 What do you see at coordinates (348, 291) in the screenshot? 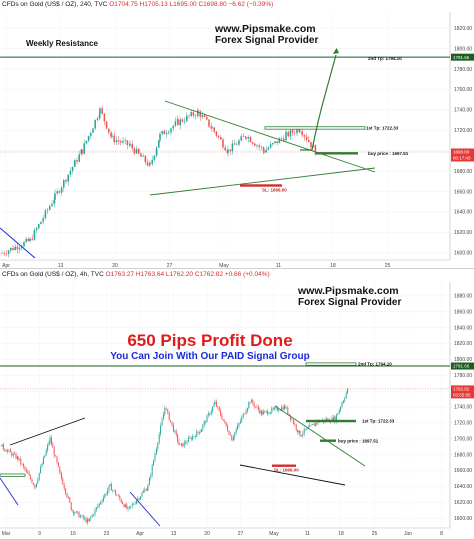
I see `bottom-website: www.Pipsmake.com` at bounding box center [348, 291].